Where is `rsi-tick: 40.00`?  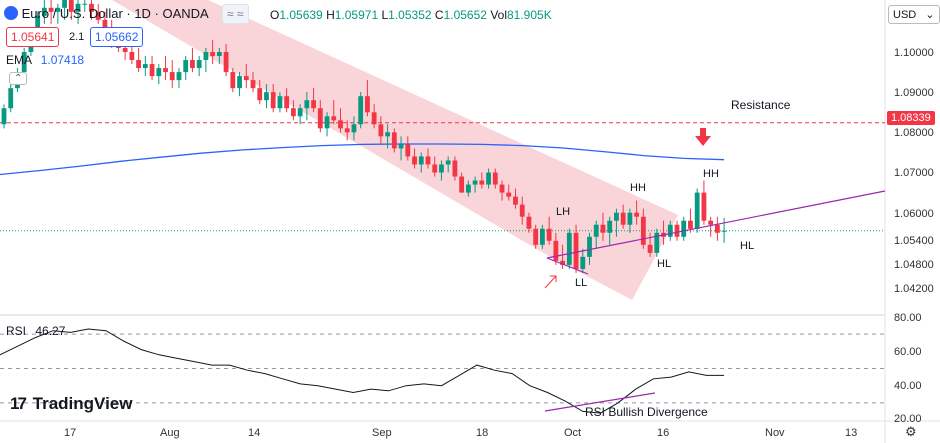
rsi-tick: 40.00 is located at coordinates (908, 386).